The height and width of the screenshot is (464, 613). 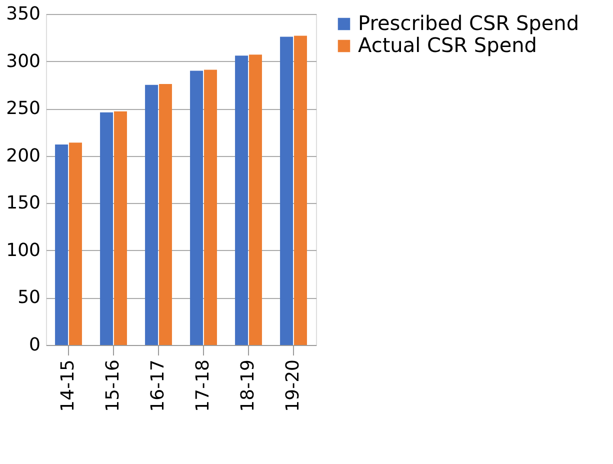 I want to click on y-tick-label: 100, so click(x=23, y=250).